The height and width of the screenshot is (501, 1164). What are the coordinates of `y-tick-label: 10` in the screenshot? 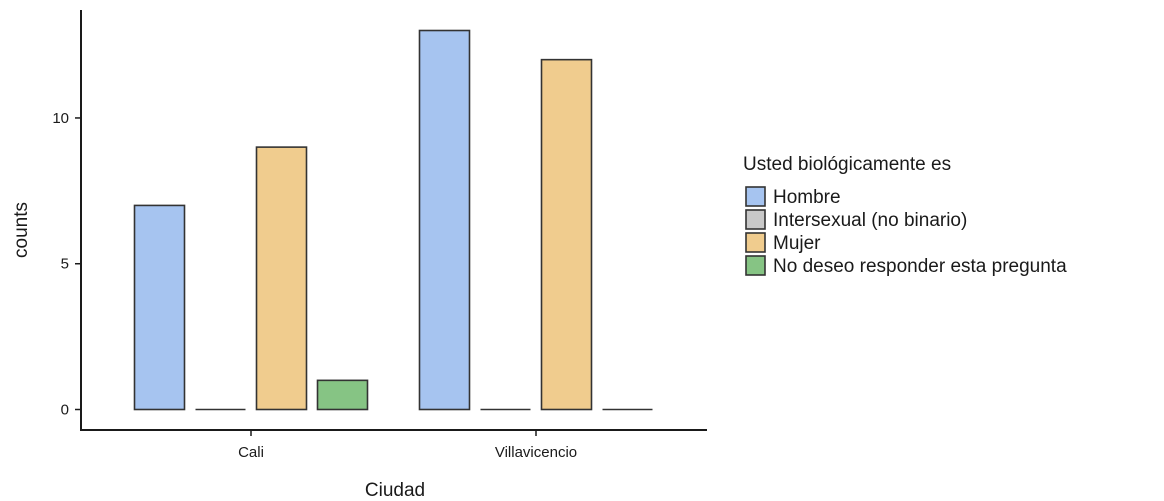 It's located at (60, 118).